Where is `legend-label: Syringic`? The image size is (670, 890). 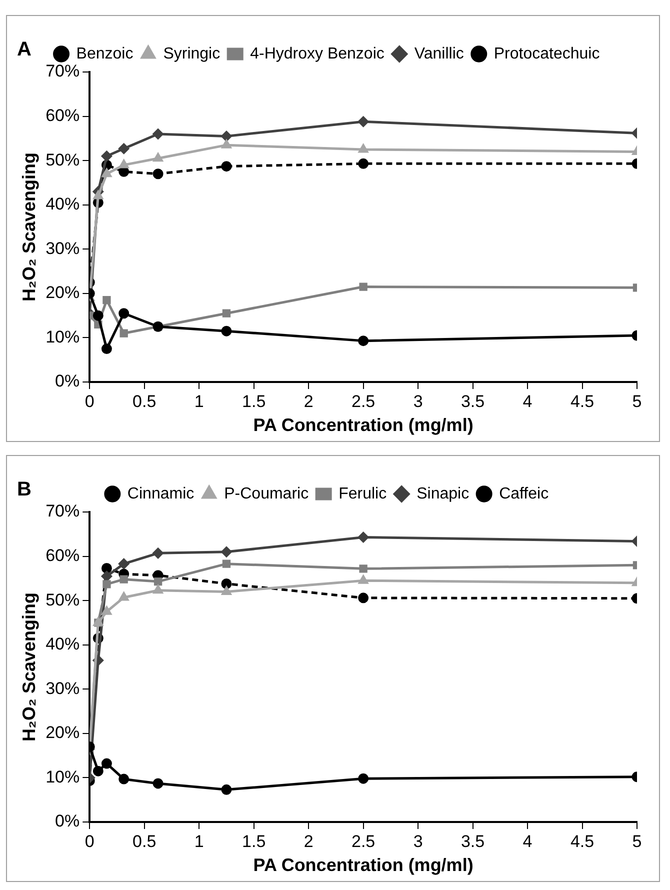
legend-label: Syringic is located at coordinates (191, 53).